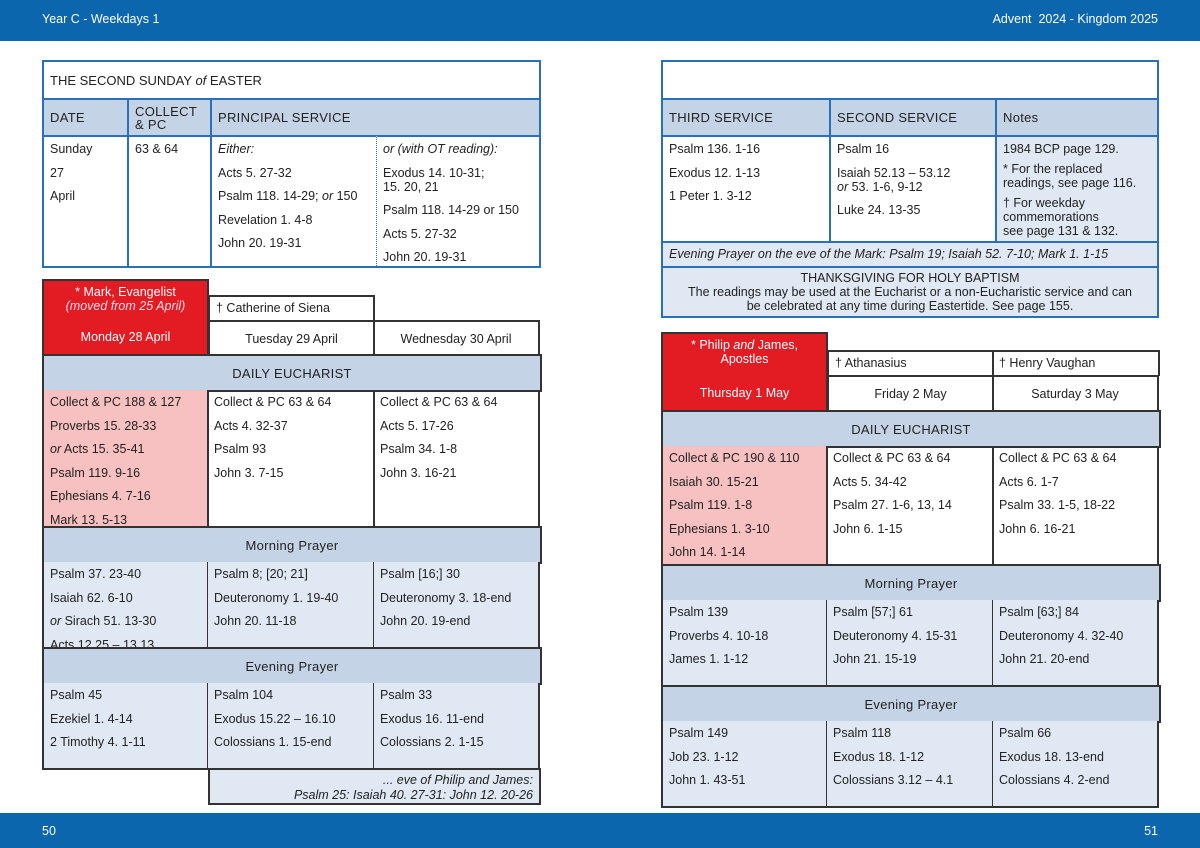  I want to click on reading-text: Psalm 119. 9-16, so click(95, 472).